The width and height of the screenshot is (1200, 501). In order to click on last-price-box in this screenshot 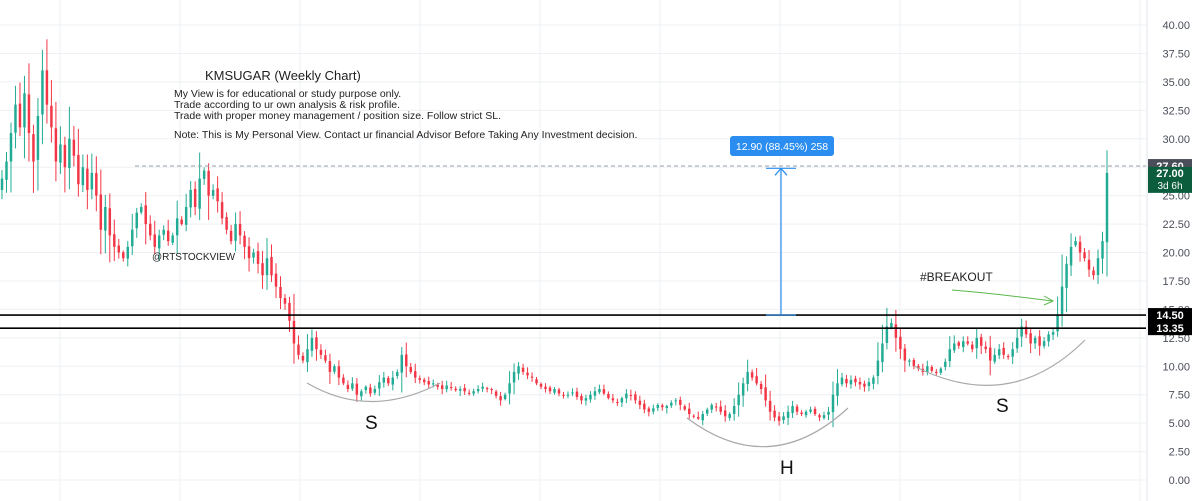, I will do `click(1170, 179)`.